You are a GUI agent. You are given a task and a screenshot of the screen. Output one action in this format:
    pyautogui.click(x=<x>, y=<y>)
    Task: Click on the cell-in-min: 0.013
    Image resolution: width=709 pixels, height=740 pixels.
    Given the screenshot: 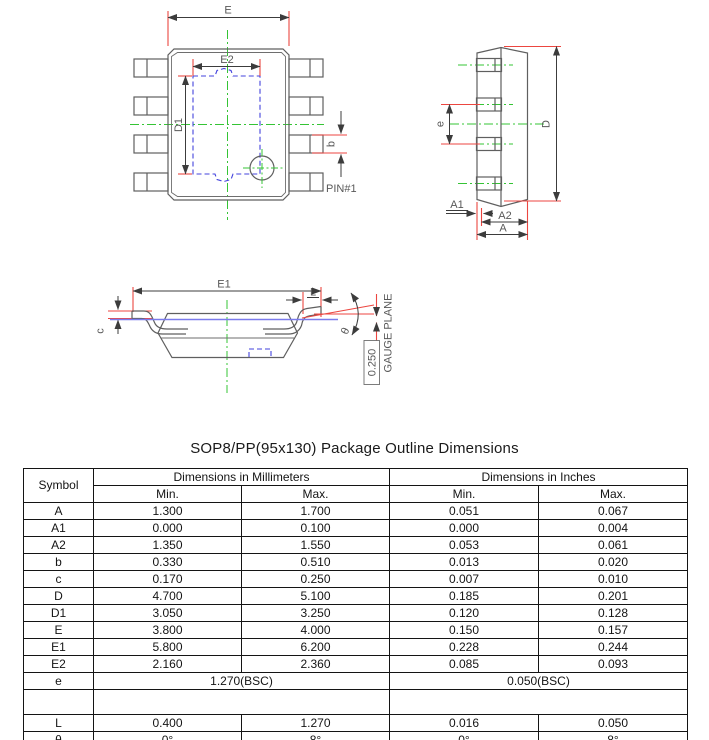 What is the action you would take?
    pyautogui.click(x=464, y=562)
    